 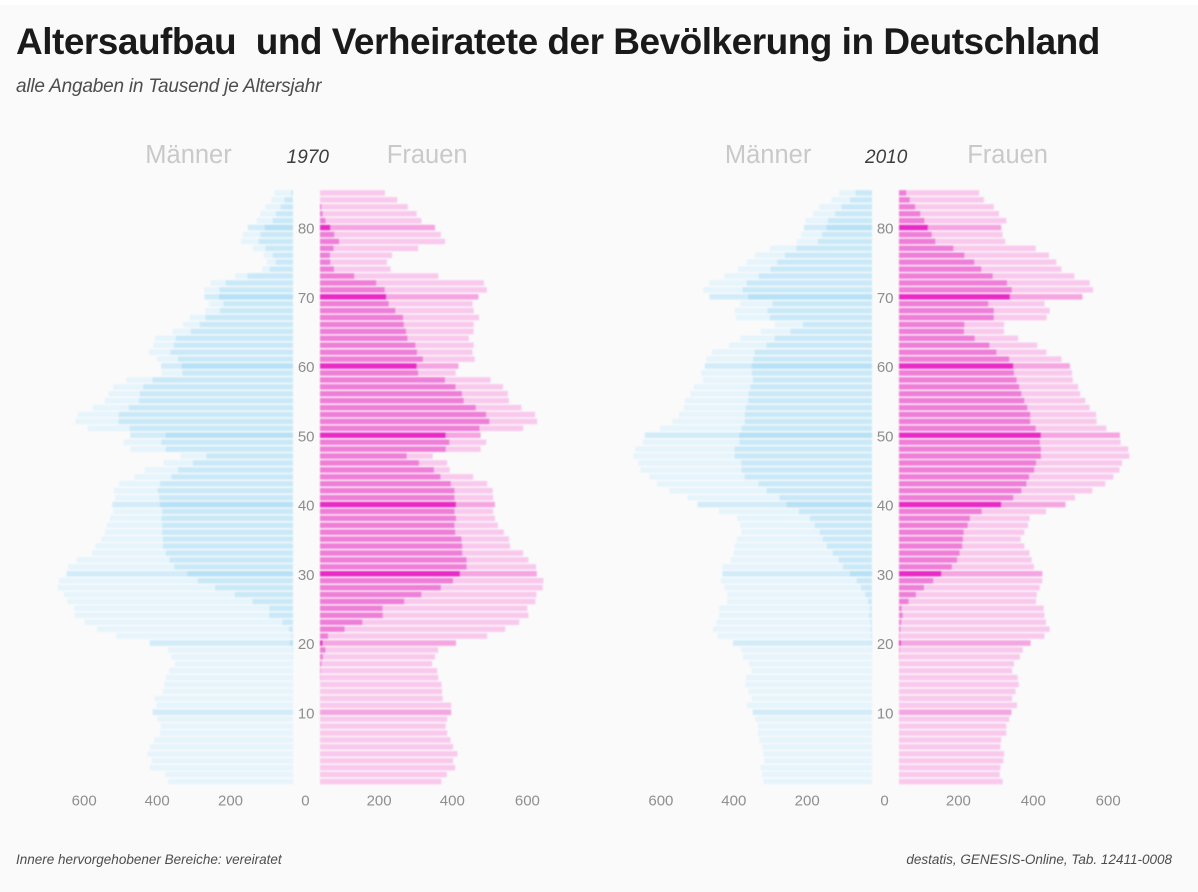 What do you see at coordinates (308, 157) in the screenshot?
I see `svg-text: 1970` at bounding box center [308, 157].